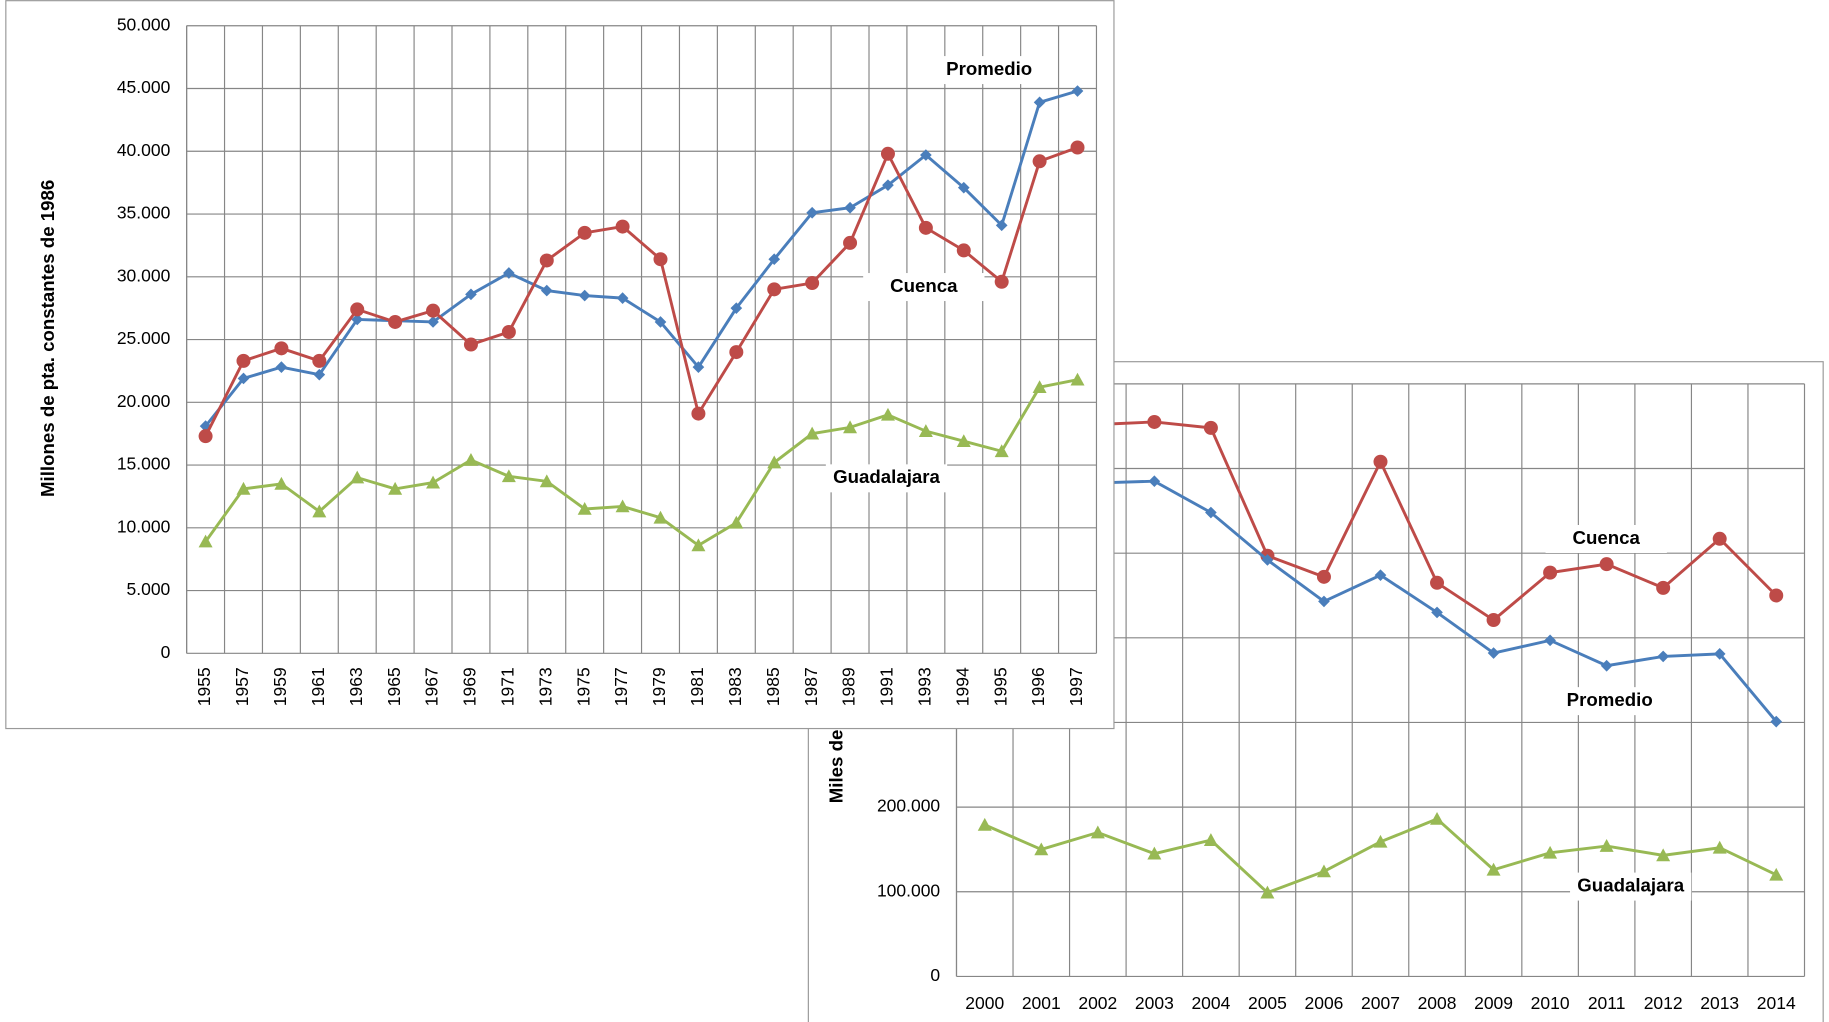 The width and height of the screenshot is (1829, 1022). What do you see at coordinates (621, 686) in the screenshot?
I see `x-tick-label: 1977` at bounding box center [621, 686].